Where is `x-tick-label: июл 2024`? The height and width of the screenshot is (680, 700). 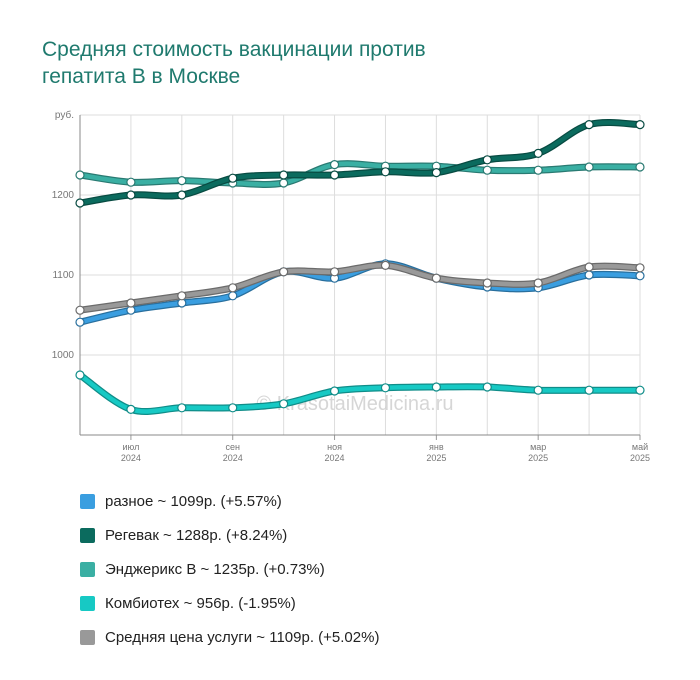 x-tick-label: июл 2024 is located at coordinates (131, 452).